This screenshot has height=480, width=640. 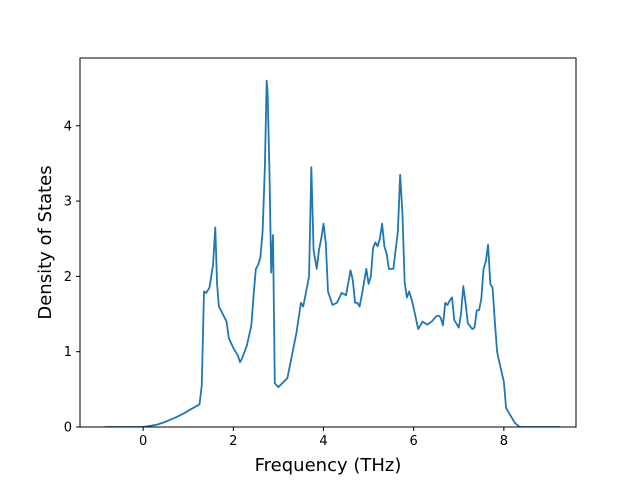 I want to click on y-tick-label: 0, so click(x=68, y=428).